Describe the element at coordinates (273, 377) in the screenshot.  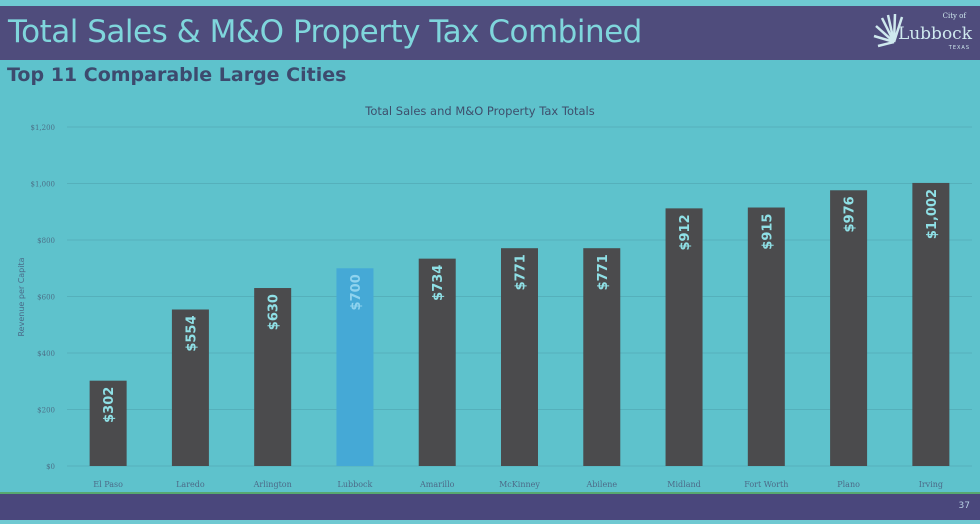
I see `bar-arlington` at that location.